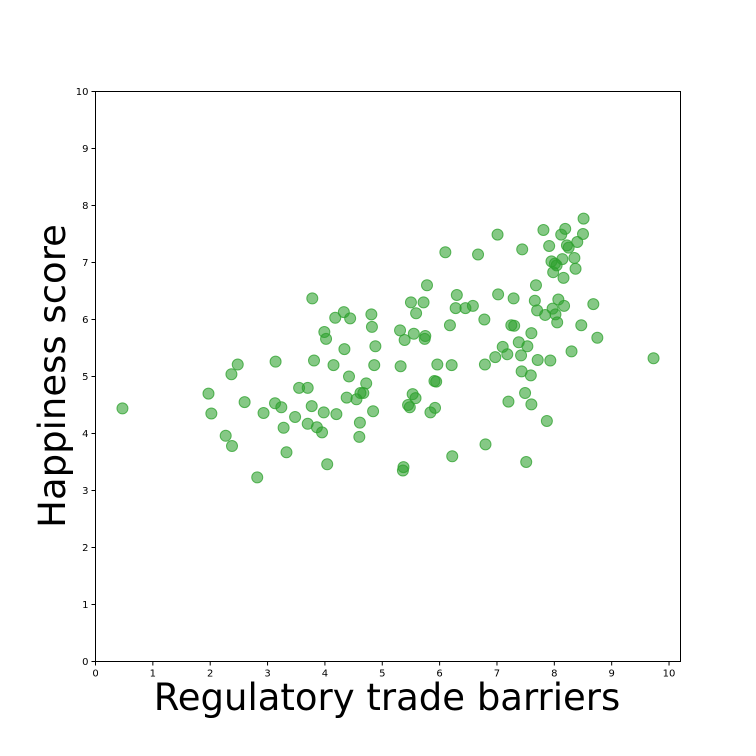 This screenshot has height=756, width=756. I want to click on x-tick-label: 1, so click(153, 674).